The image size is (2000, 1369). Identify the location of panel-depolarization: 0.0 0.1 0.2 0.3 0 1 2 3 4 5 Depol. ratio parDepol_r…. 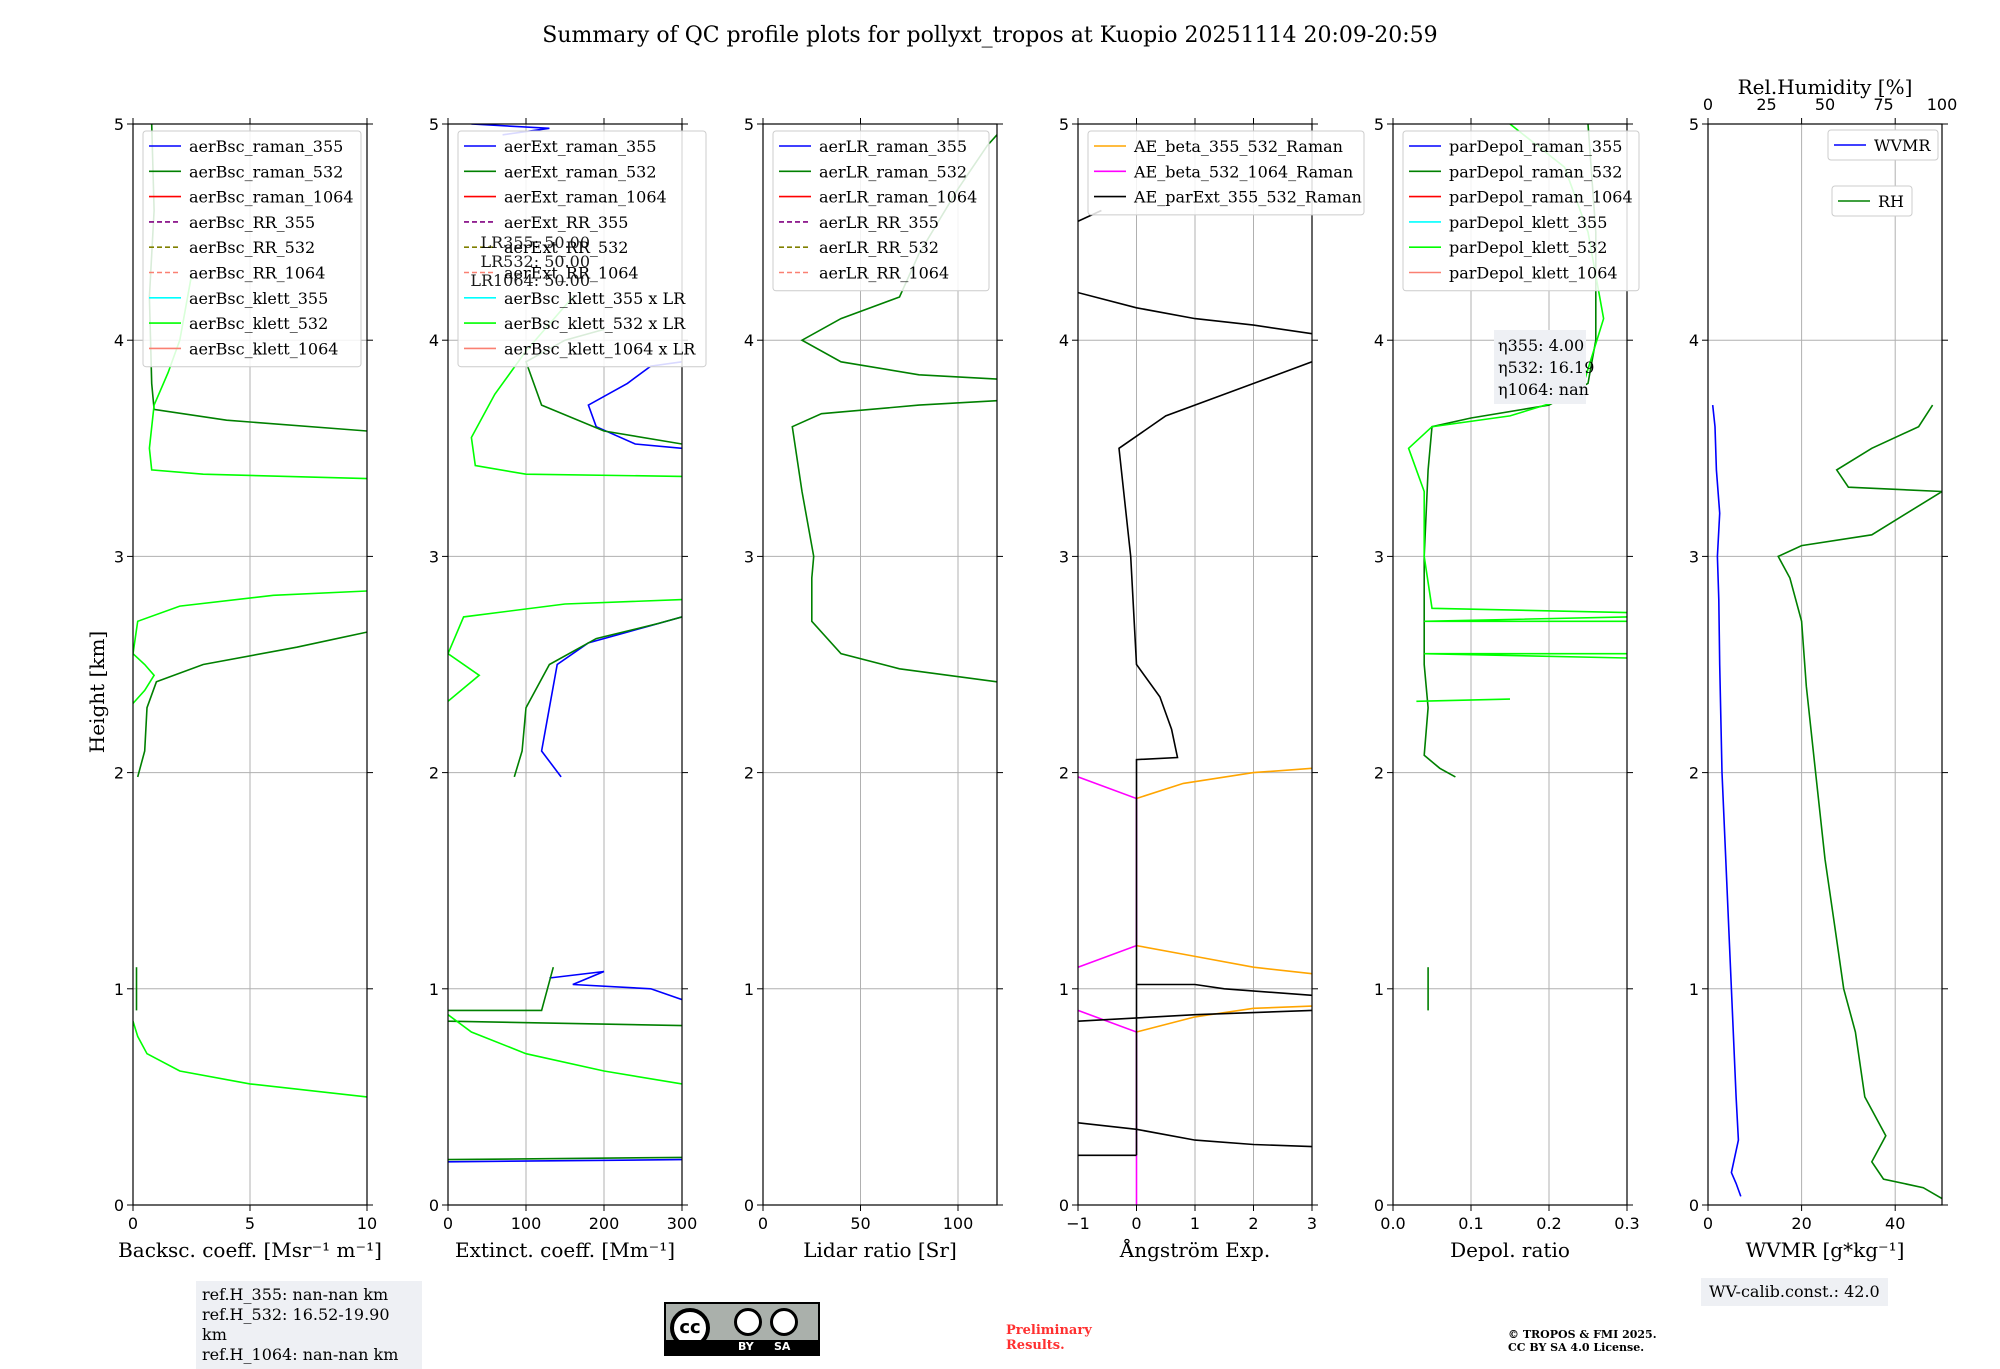
(1507, 688).